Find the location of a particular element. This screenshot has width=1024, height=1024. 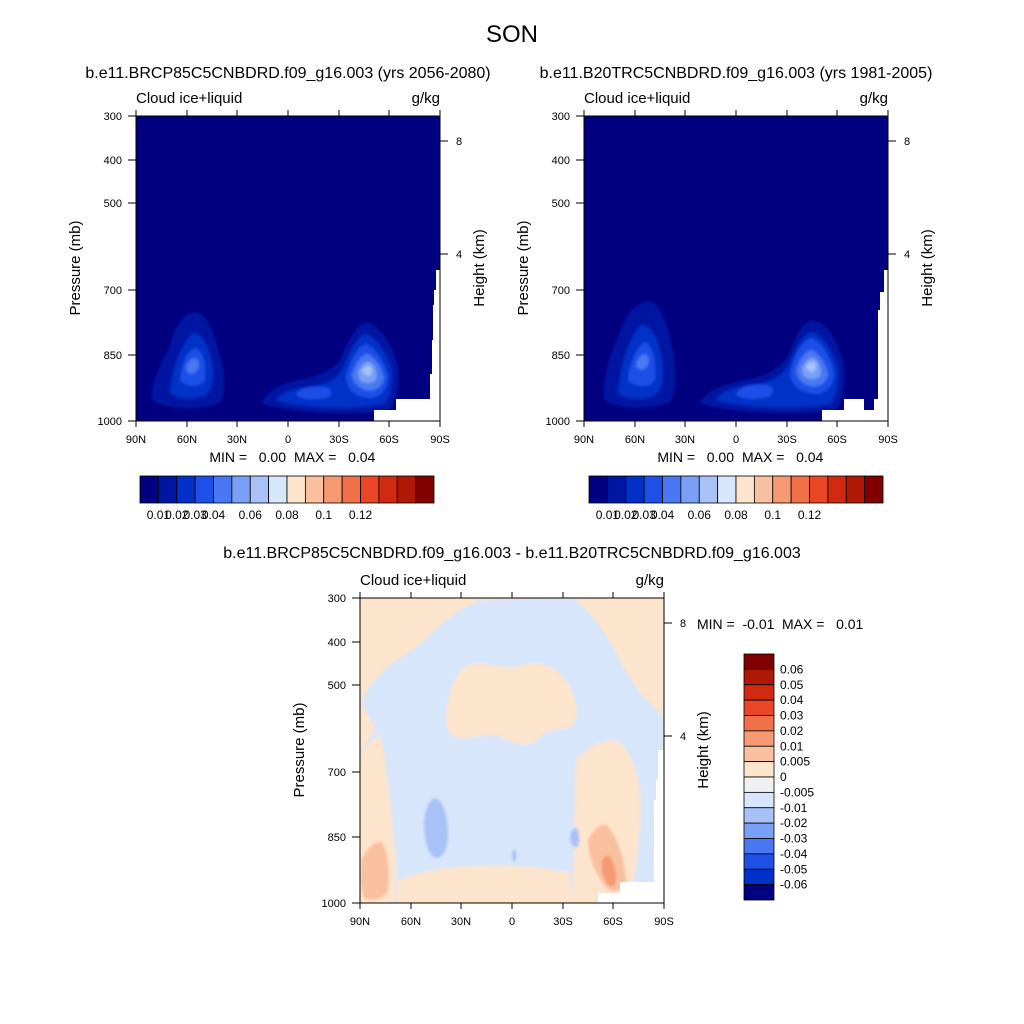

colorbar-label: -0.05 is located at coordinates (794, 869).